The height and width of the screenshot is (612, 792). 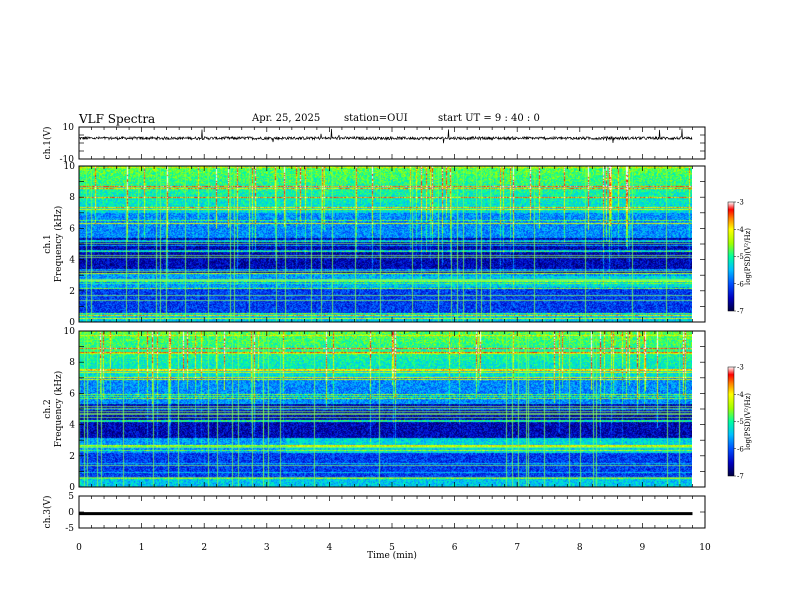 I want to click on ch1-wave-ylabel: ch.1(V), so click(x=47, y=143).